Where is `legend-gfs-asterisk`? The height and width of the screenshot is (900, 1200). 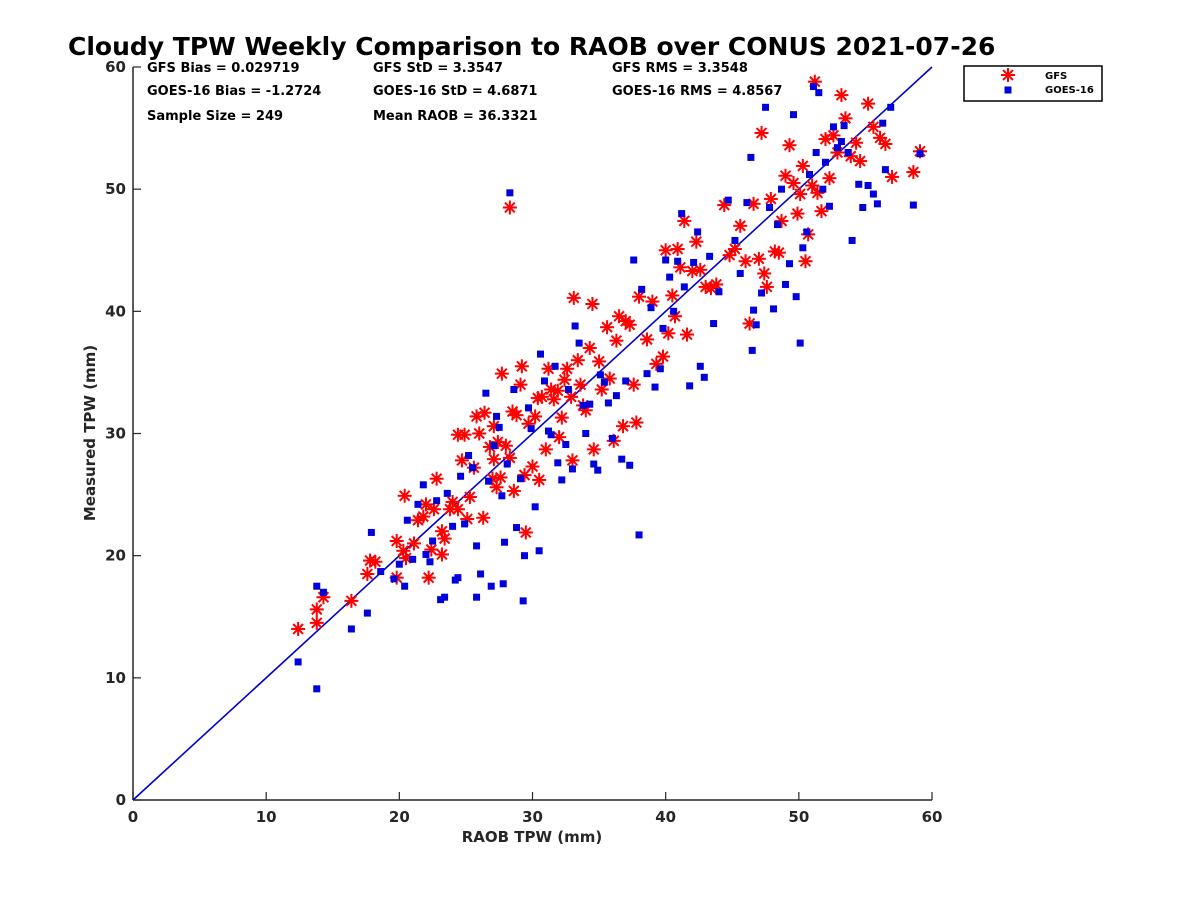 legend-gfs-asterisk is located at coordinates (1008, 75).